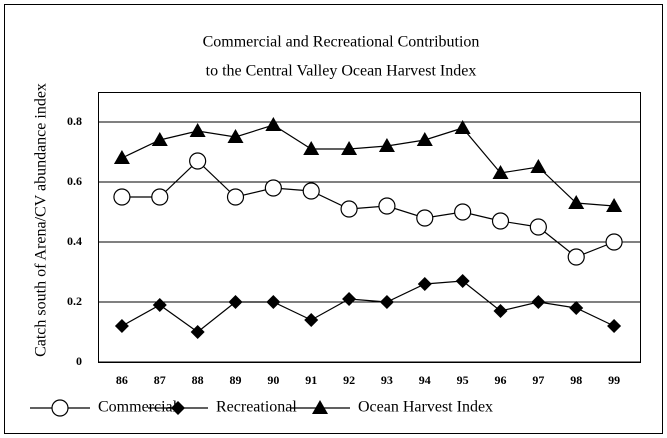 The image size is (667, 438). What do you see at coordinates (236, 380) in the screenshot?
I see `x-tick-label: 89` at bounding box center [236, 380].